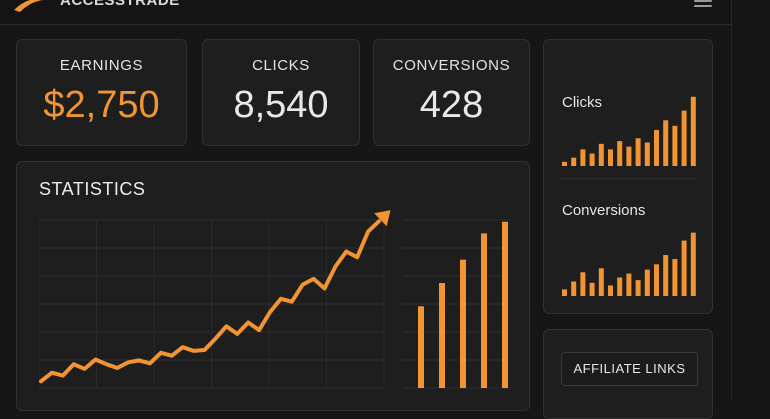 The width and height of the screenshot is (770, 419). I want to click on conversions-card: CONVERSIONS 428, so click(451, 92).